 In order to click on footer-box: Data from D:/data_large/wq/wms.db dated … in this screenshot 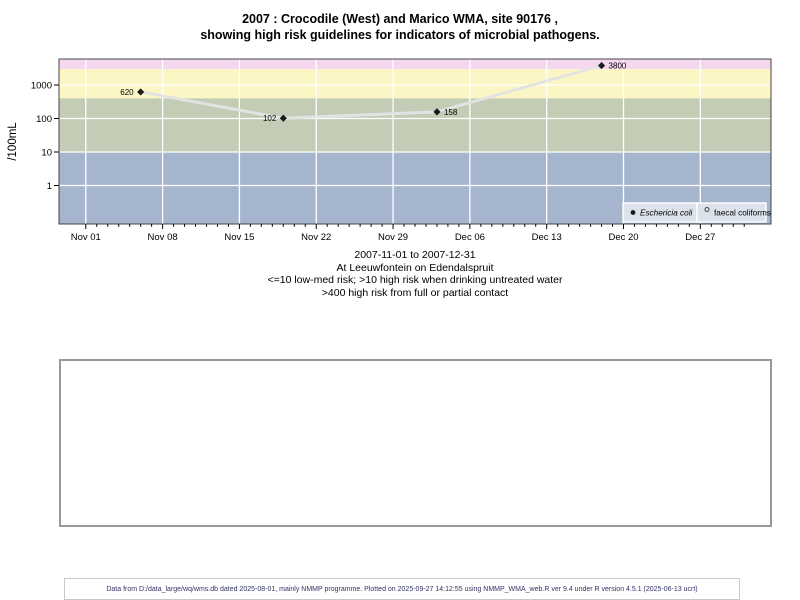, I will do `click(402, 589)`.